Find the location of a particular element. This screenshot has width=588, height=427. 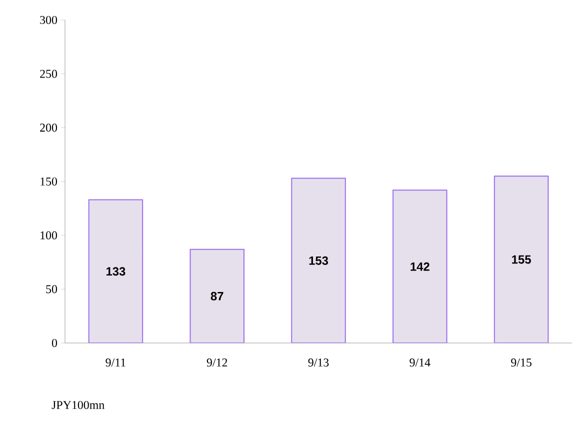

data-label: 133 is located at coordinates (116, 271).